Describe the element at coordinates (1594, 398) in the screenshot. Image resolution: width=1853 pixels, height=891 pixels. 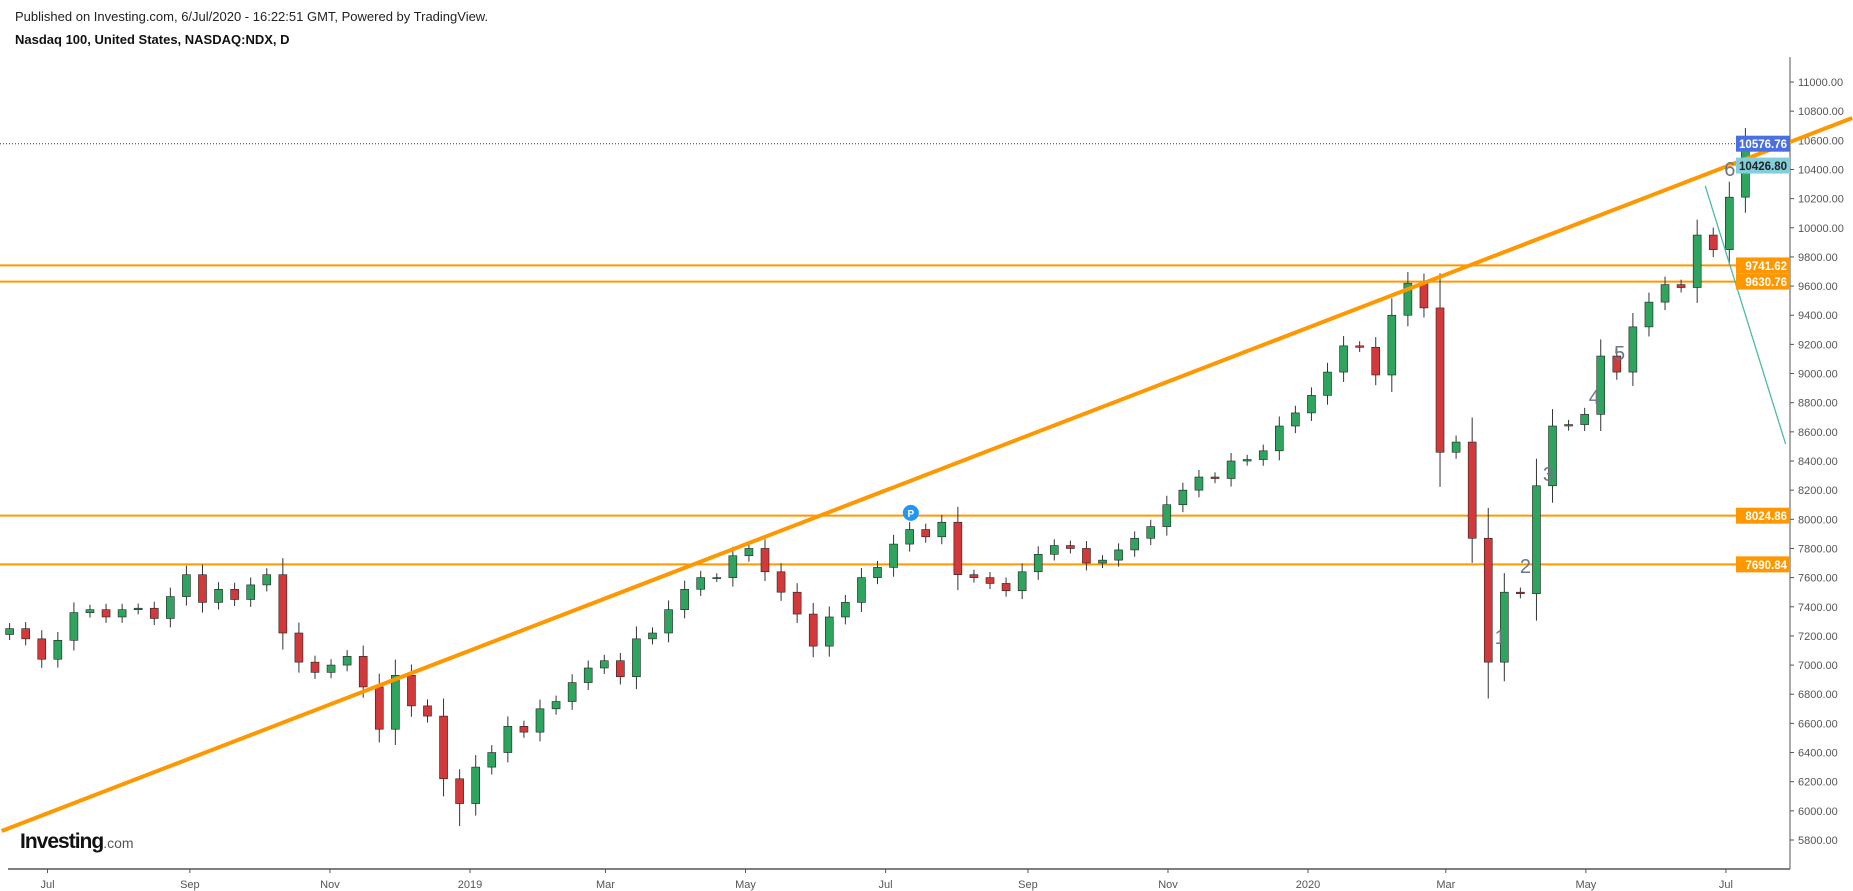
I see `wave-label: 4` at that location.